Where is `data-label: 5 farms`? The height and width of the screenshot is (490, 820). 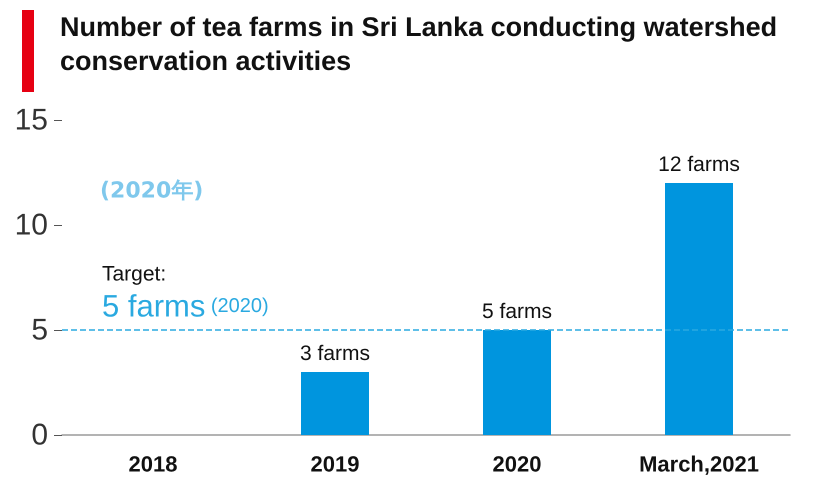 data-label: 5 farms is located at coordinates (517, 311).